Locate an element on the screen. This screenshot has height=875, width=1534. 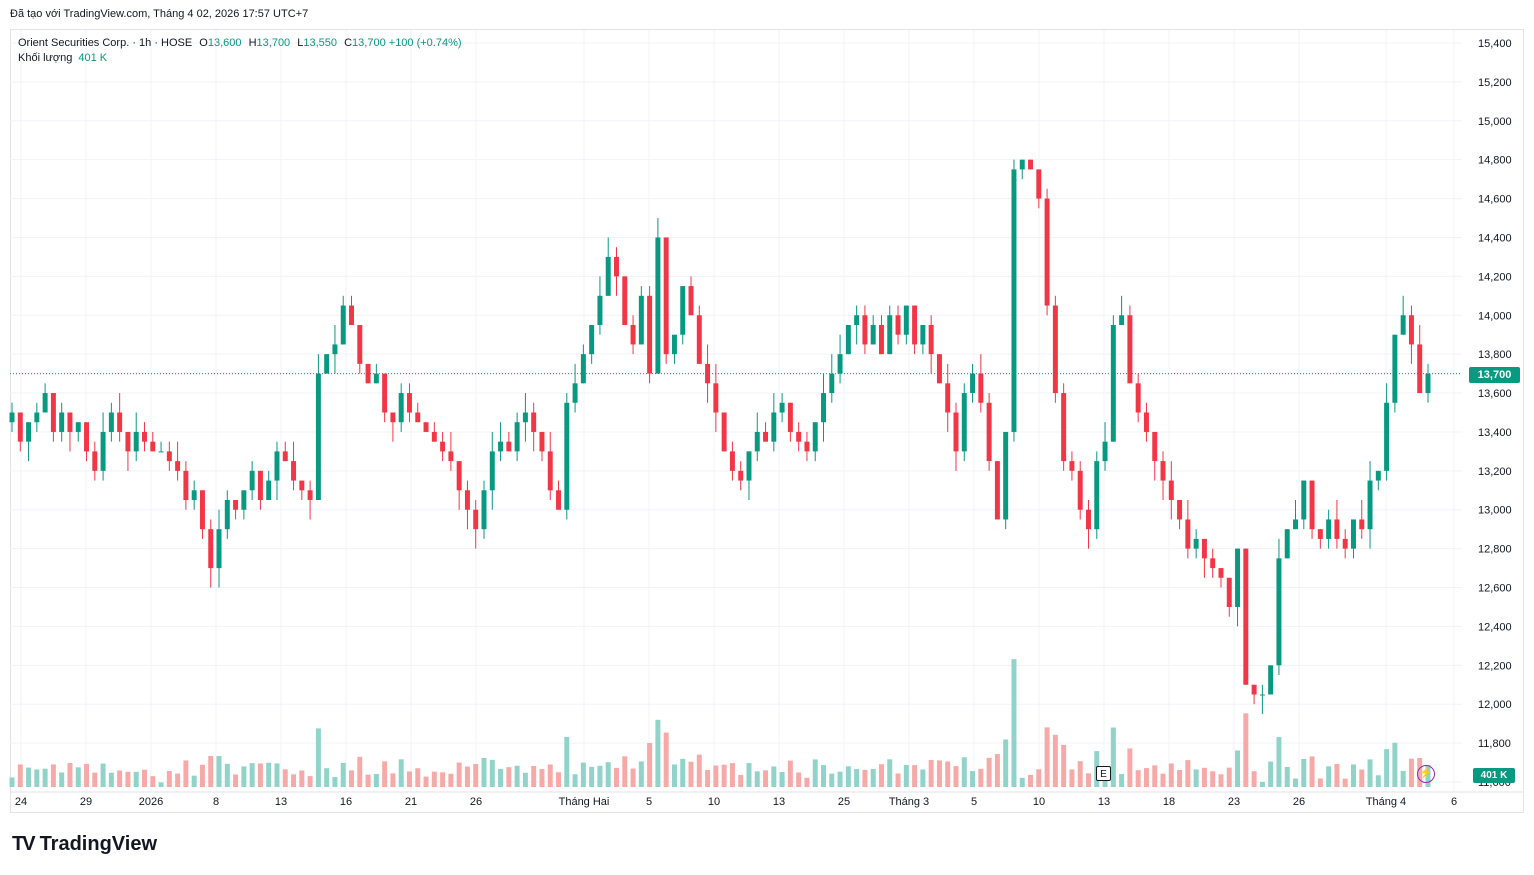
x-tick-label: Tháng 4 is located at coordinates (1386, 802).